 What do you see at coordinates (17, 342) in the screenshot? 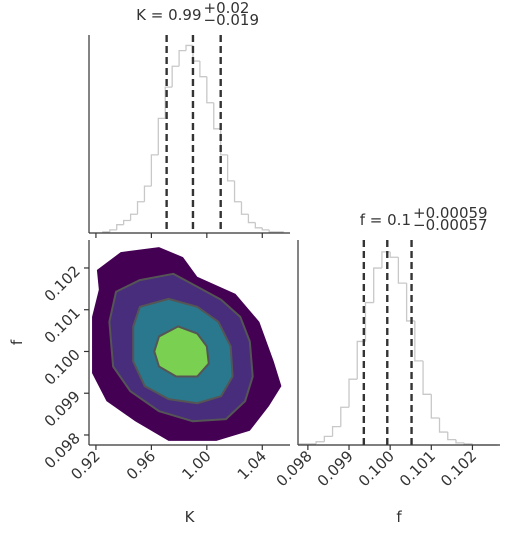
I see `y-axis-label: f` at bounding box center [17, 342].